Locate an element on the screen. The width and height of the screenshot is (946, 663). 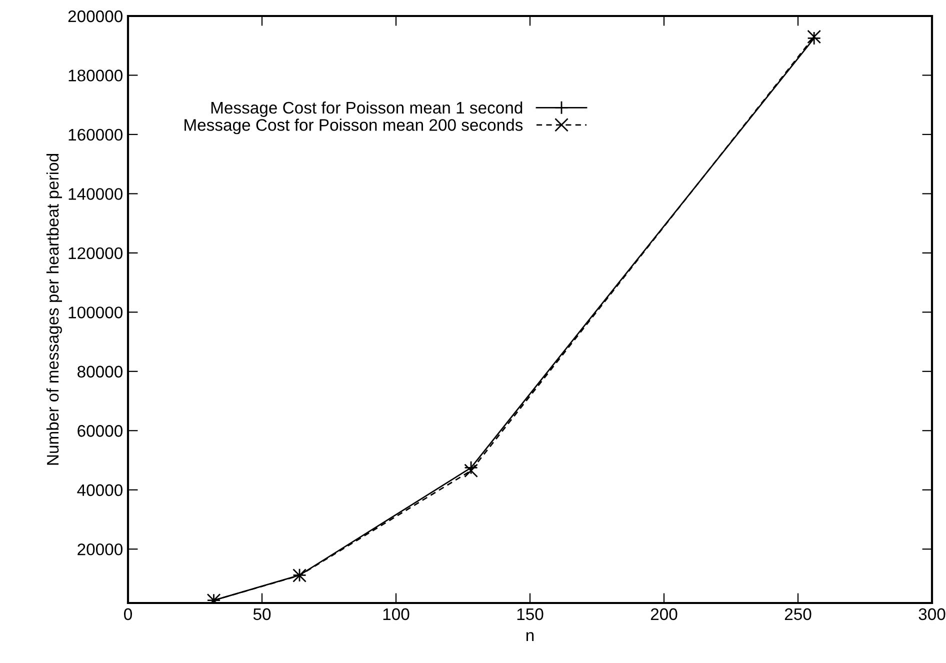
y-axis-title: Number of messages per heartbeat period is located at coordinates (54, 309).